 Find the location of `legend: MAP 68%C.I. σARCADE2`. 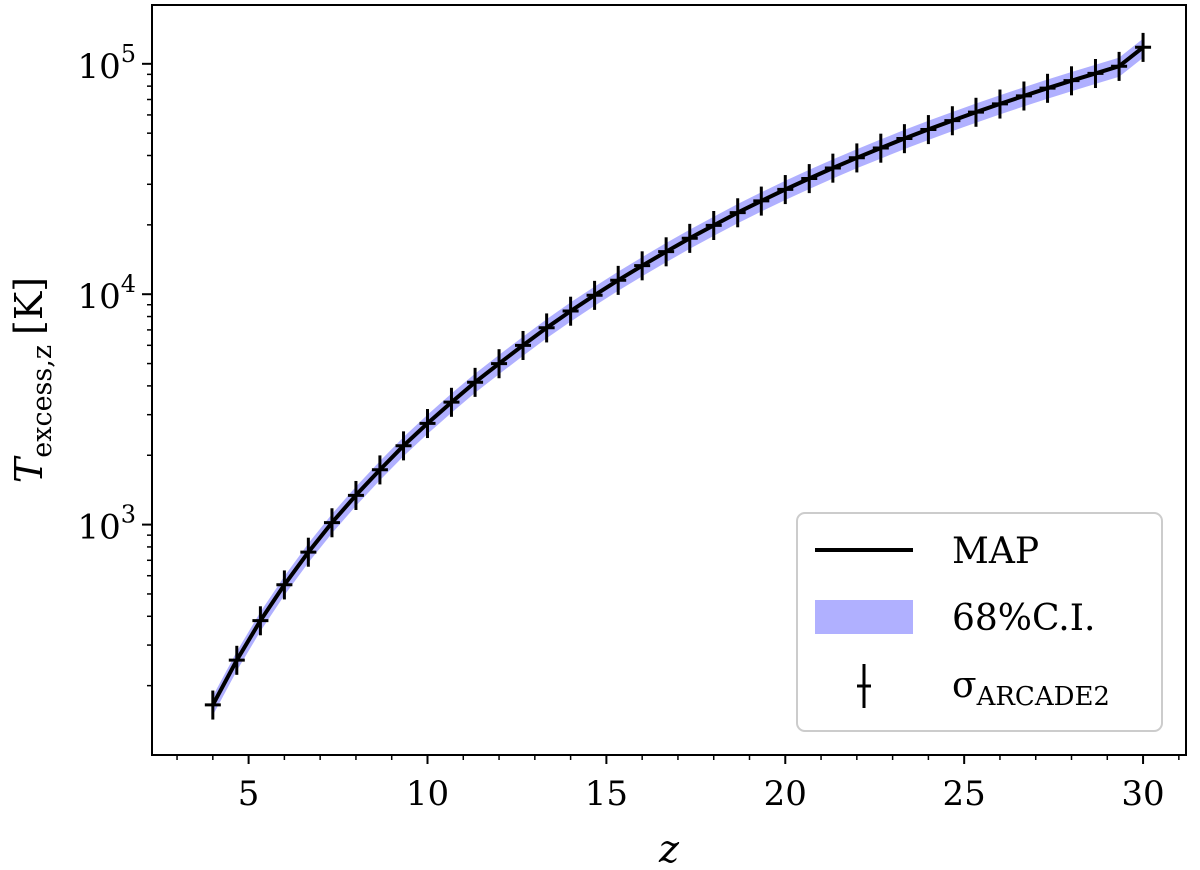

legend: MAP 68%C.I. σARCADE2 is located at coordinates (979, 622).